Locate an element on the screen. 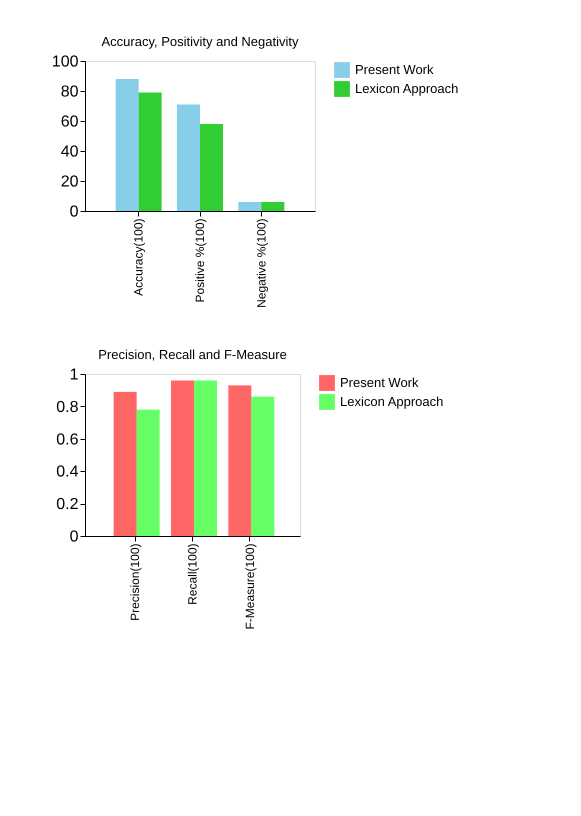 The image size is (581, 816). x-tick-label: Accuracy(100) is located at coordinates (139, 257).